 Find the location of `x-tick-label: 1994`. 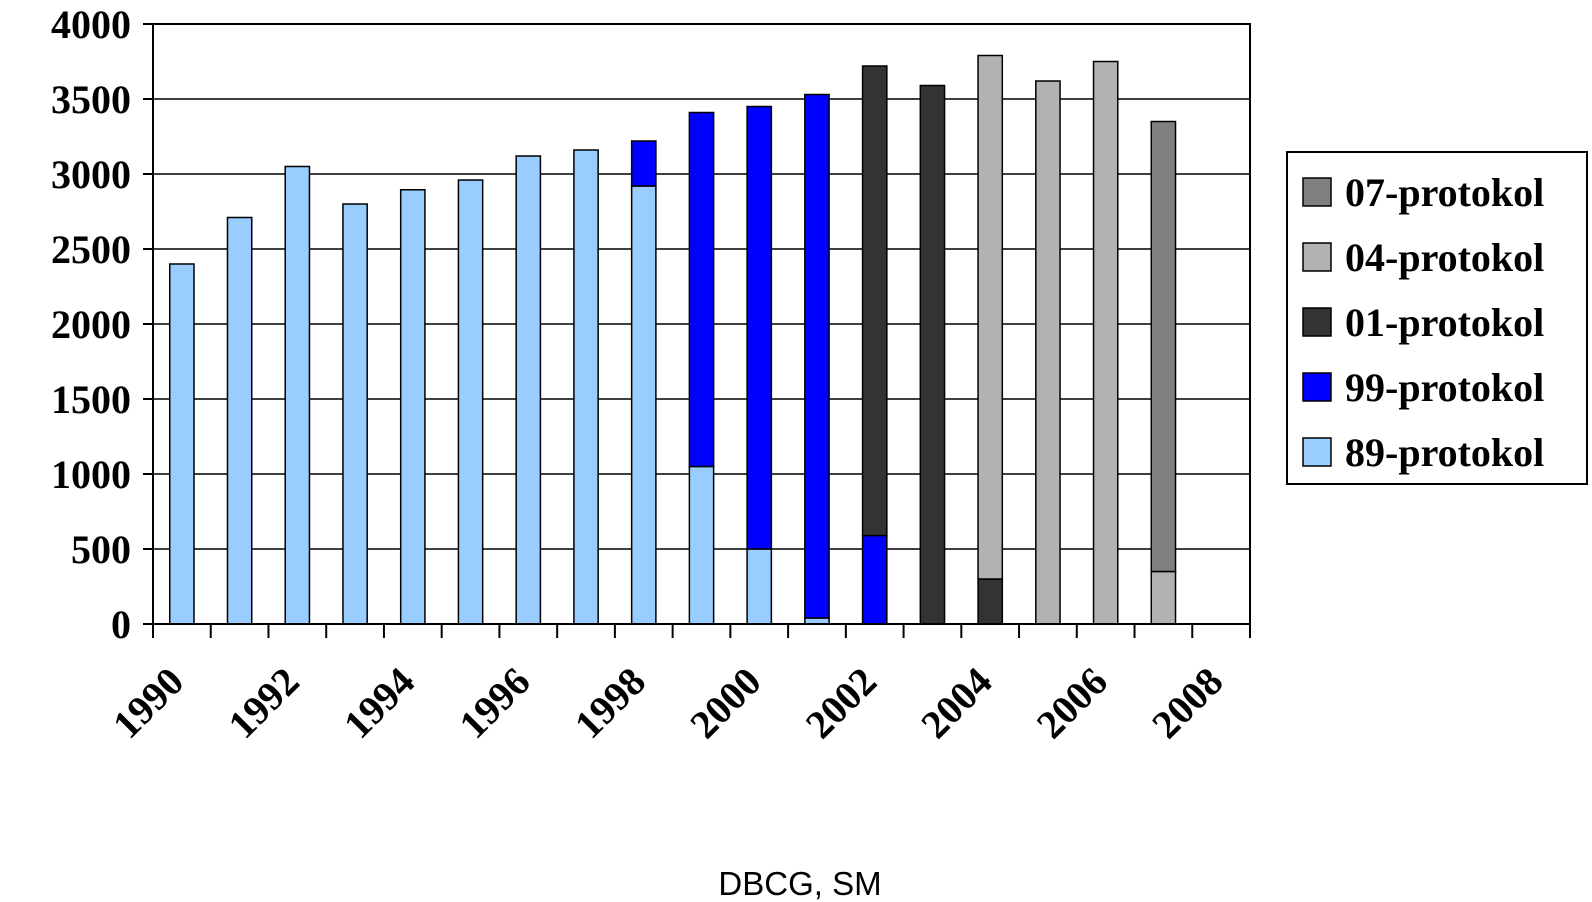

x-tick-label: 1994 is located at coordinates (379, 703).